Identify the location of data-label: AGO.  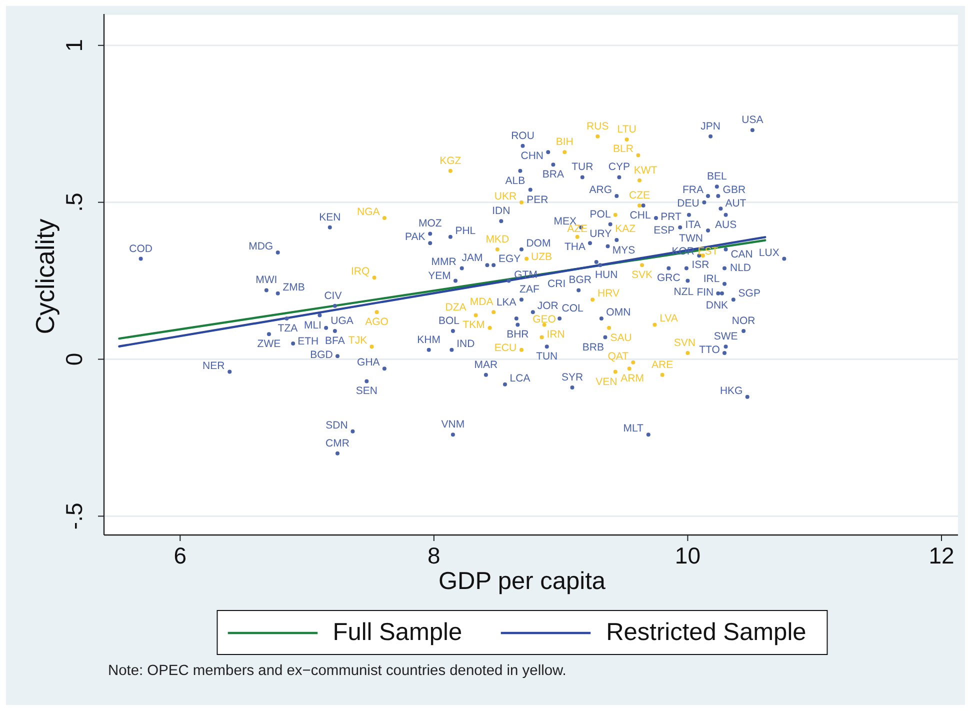
(376, 322).